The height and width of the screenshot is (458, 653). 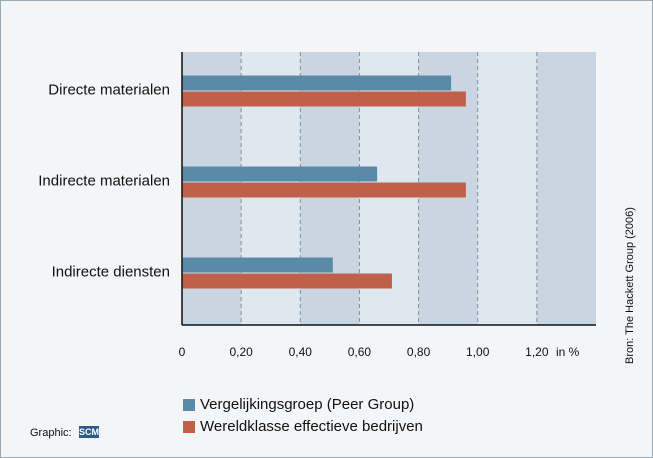 I want to click on legend-label: Wereldklasse effectieve bedrijven, so click(x=311, y=426).